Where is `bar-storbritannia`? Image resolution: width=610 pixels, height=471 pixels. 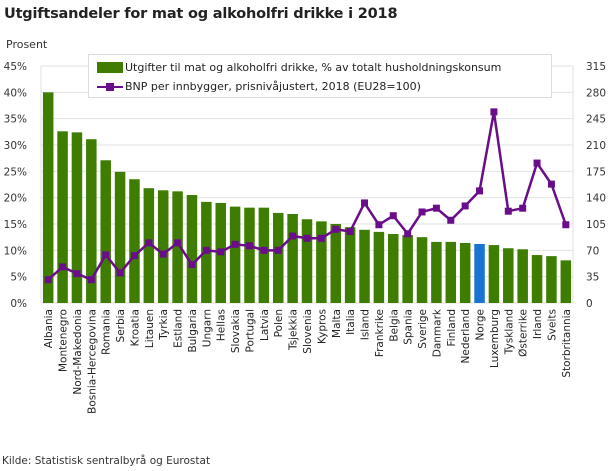 bar-storbritannia is located at coordinates (566, 281).